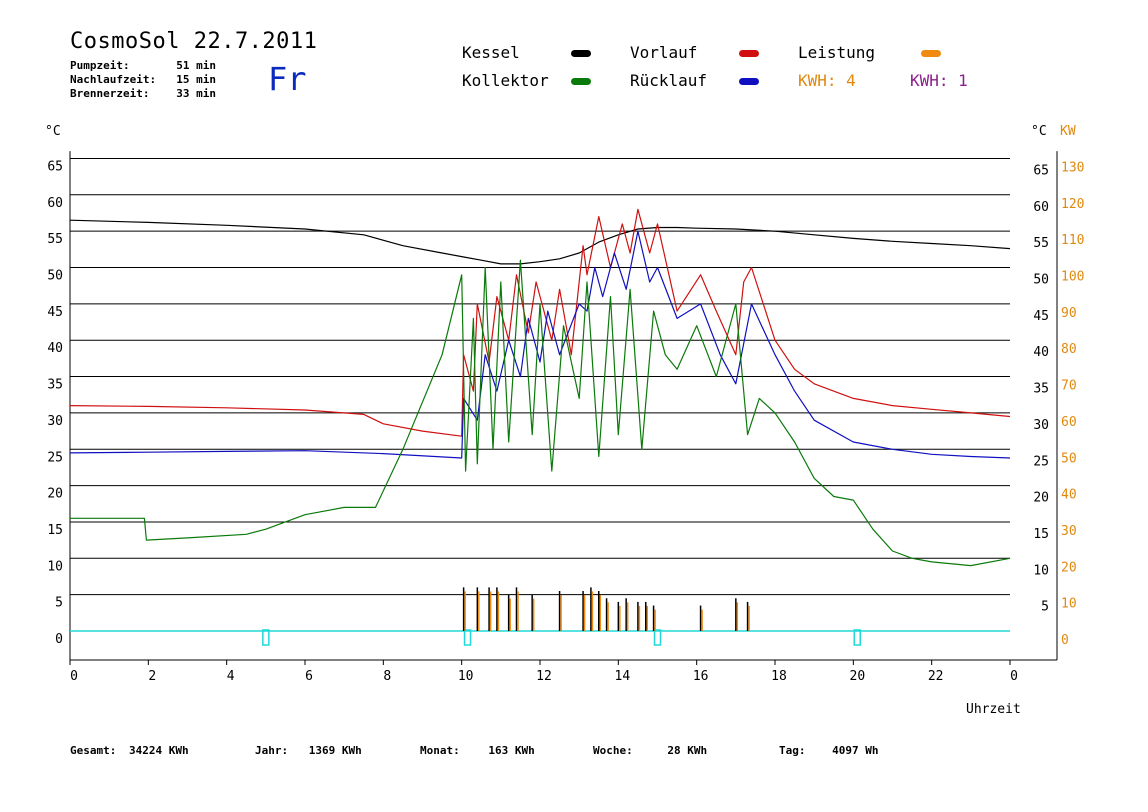  What do you see at coordinates (1069, 349) in the screenshot?
I see `y-tick-kw: 80` at bounding box center [1069, 349].